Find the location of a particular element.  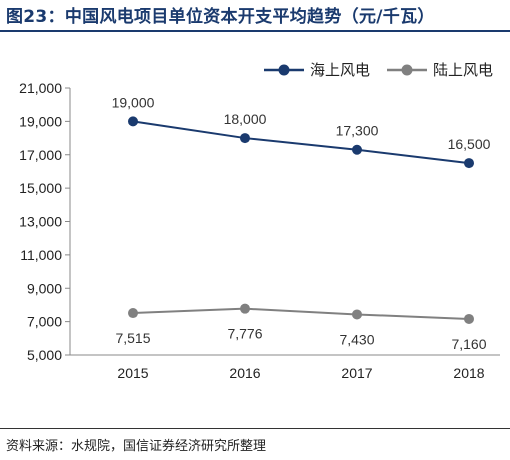

source-note: 资料来源：水规院，国信证券经济研究所整理 is located at coordinates (136, 446).